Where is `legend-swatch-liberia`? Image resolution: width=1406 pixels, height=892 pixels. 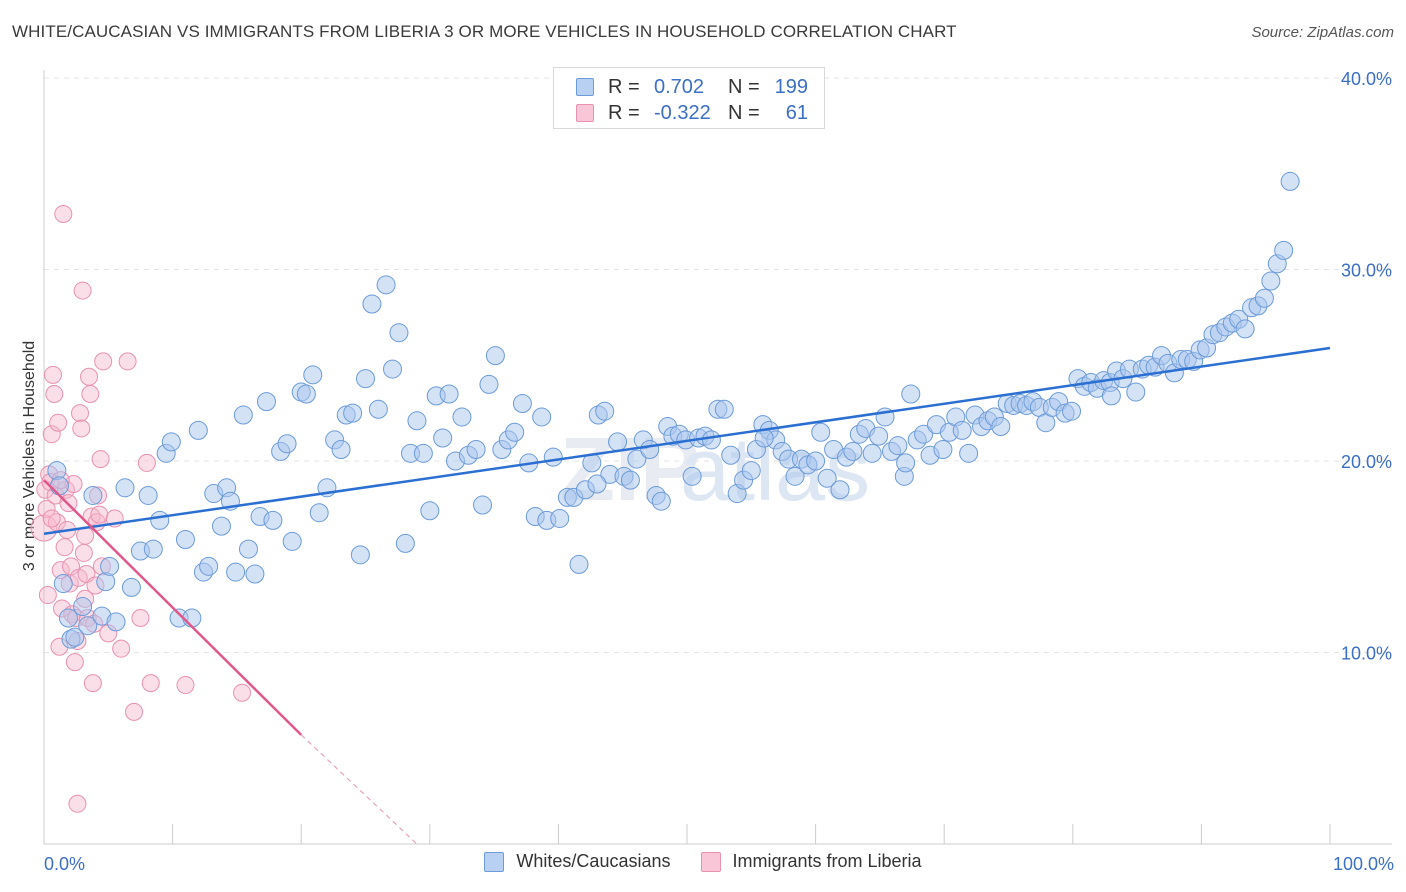
legend-swatch-liberia is located at coordinates (585, 113).